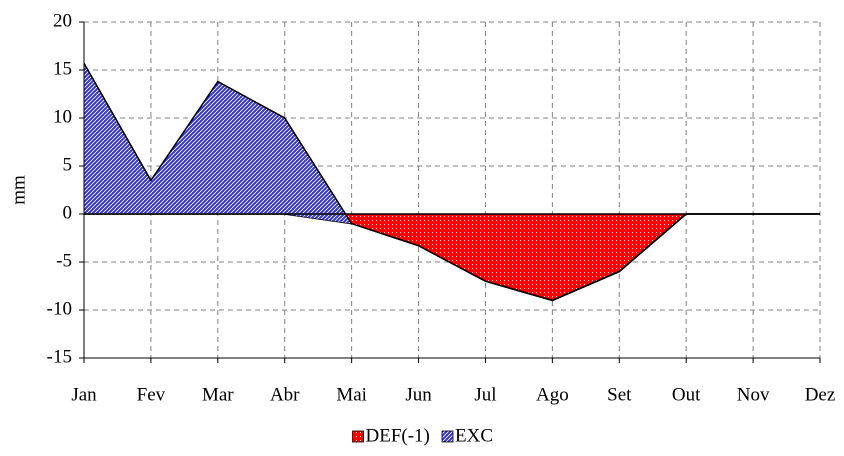  What do you see at coordinates (64, 260) in the screenshot?
I see `y-tick-label: -5` at bounding box center [64, 260].